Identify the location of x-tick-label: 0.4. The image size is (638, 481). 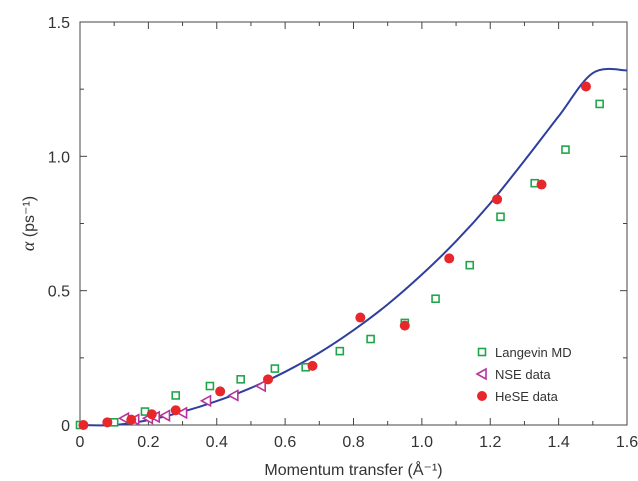
(217, 442).